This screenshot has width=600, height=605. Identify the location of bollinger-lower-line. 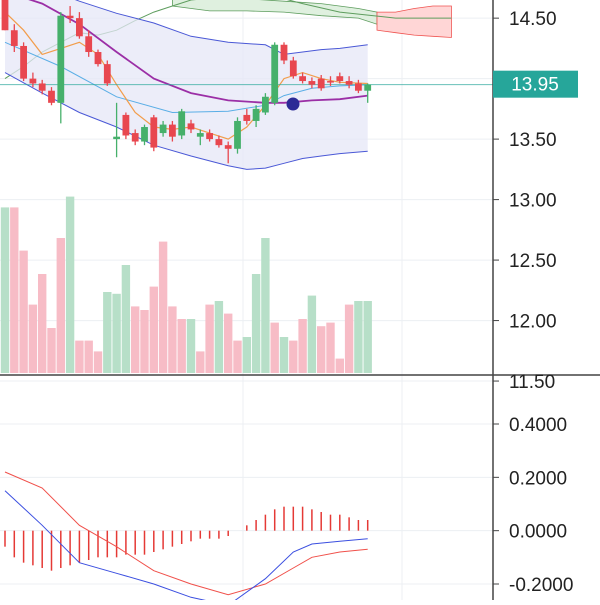
(186, 121).